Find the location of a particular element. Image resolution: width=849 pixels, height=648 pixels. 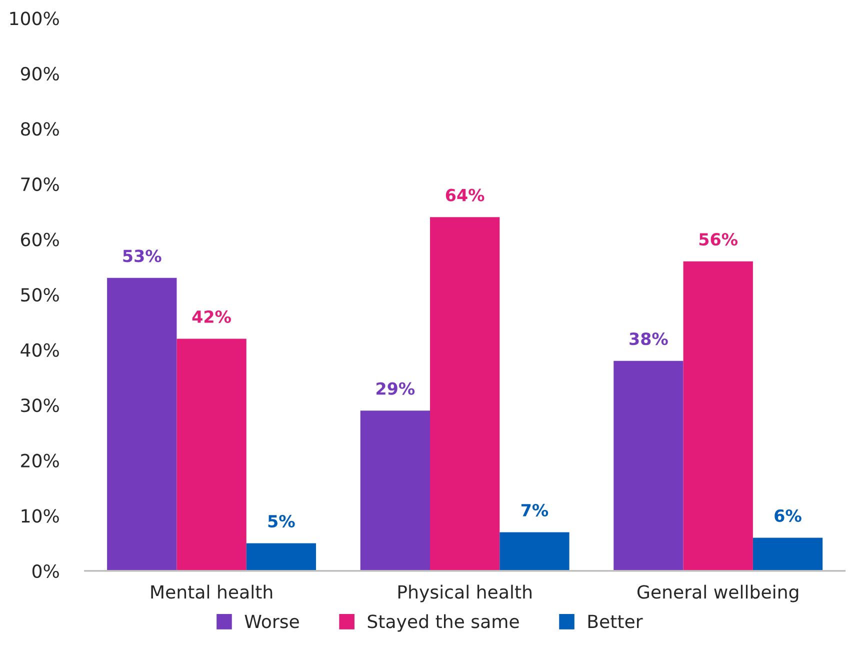

x-tick-label: Mental health is located at coordinates (211, 591).